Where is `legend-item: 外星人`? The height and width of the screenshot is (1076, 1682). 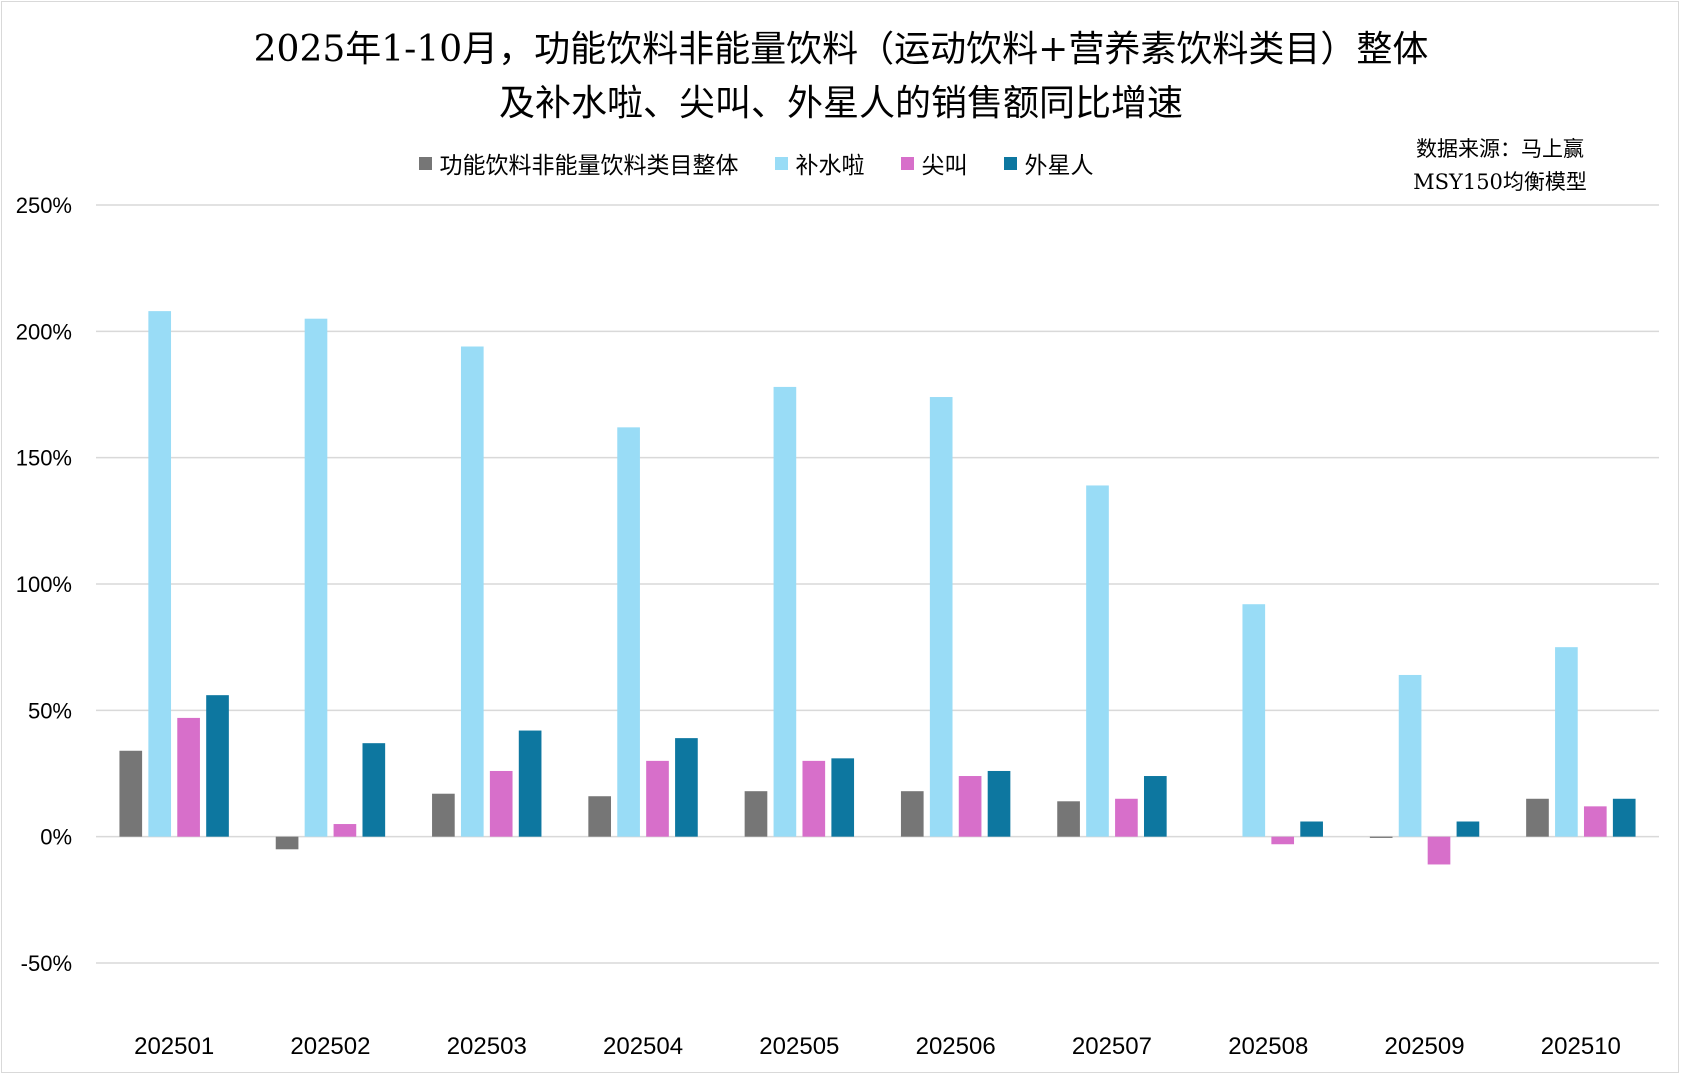
legend-item: 外星人 is located at coordinates (1048, 163).